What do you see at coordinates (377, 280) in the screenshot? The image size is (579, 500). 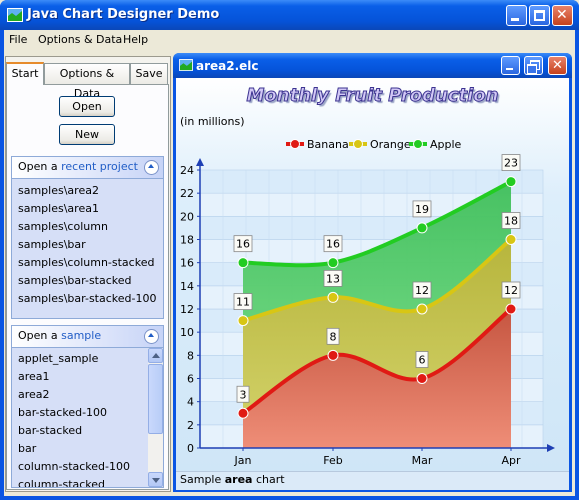 I see `line-orange` at bounding box center [377, 280].